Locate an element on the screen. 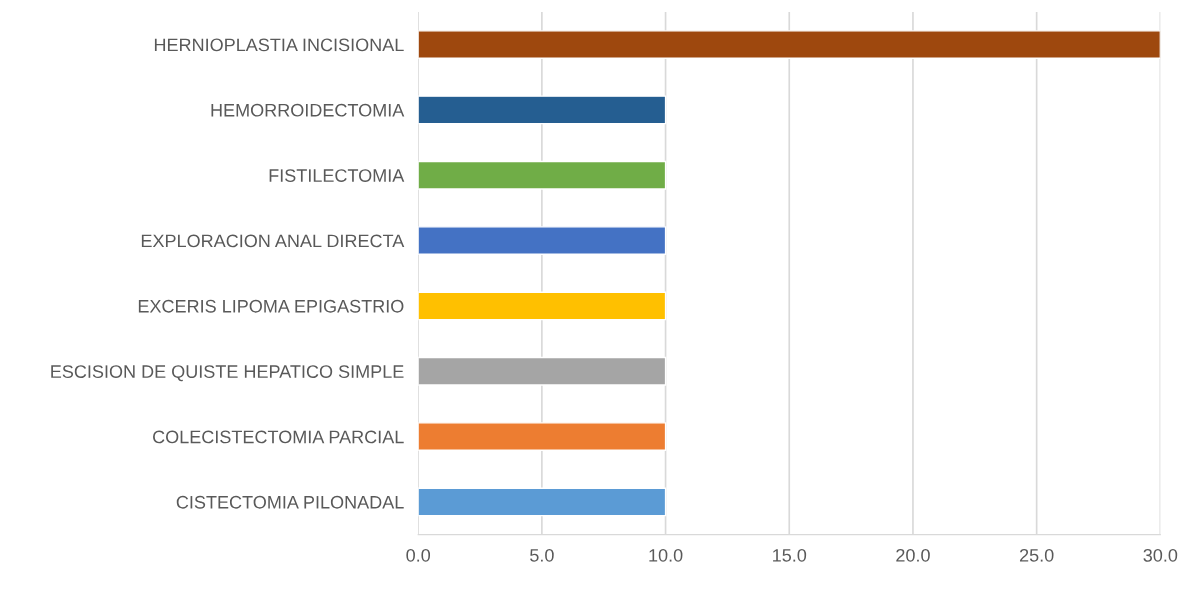 This screenshot has height=594, width=1178. x-tick-label: 20.0 is located at coordinates (913, 555).